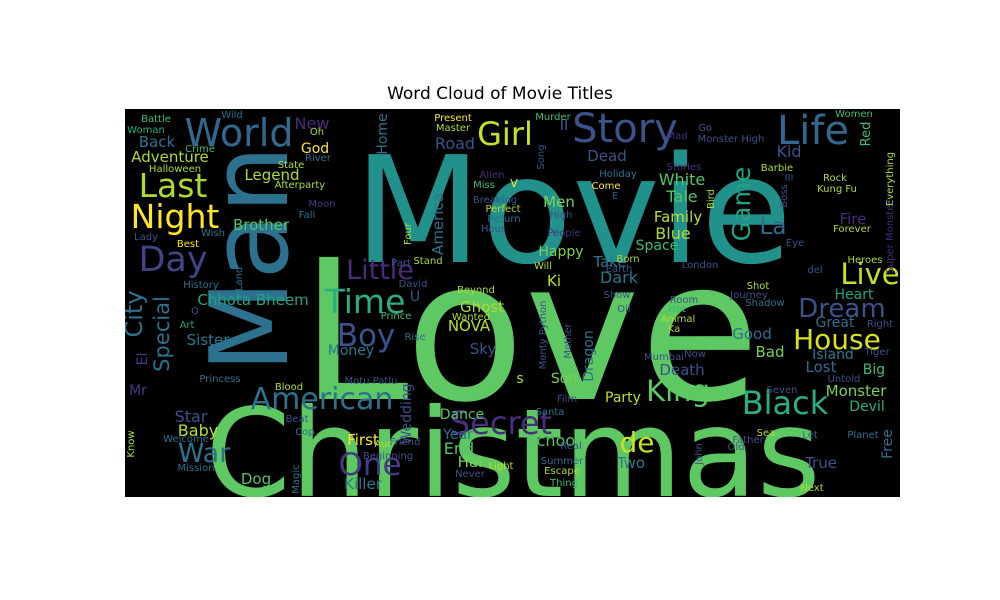 The width and height of the screenshot is (1000, 600). I want to click on word-end: End, so click(459, 448).